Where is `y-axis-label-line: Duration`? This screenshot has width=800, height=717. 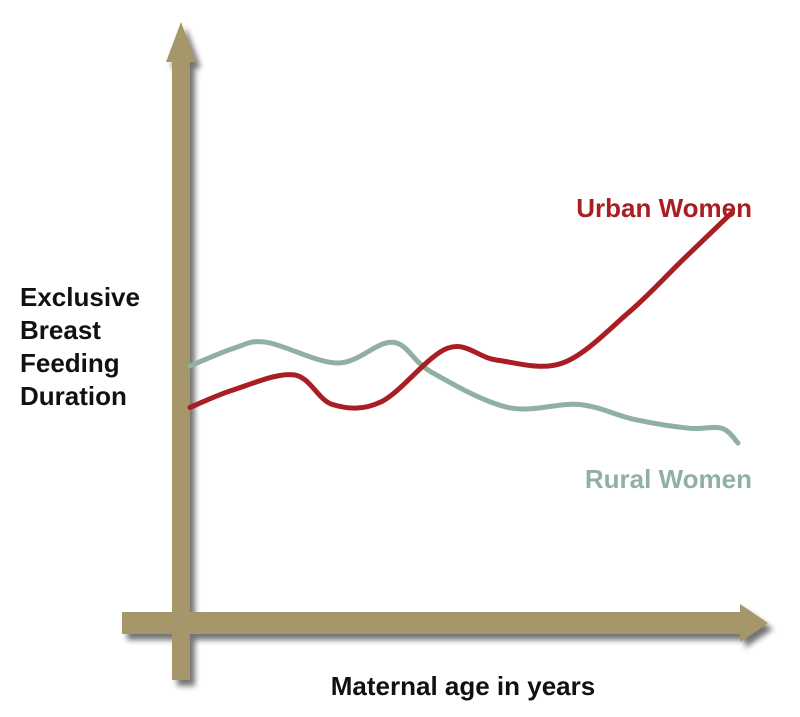
y-axis-label-line: Duration is located at coordinates (73, 396).